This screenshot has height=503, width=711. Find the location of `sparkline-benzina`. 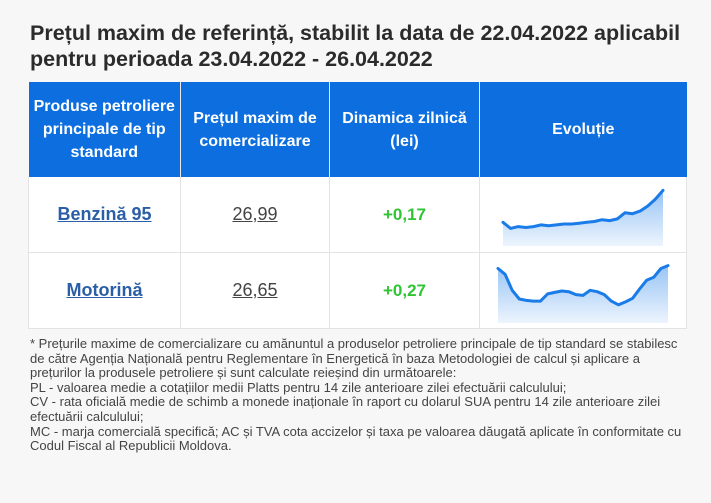

sparkline-benzina is located at coordinates (583, 217).